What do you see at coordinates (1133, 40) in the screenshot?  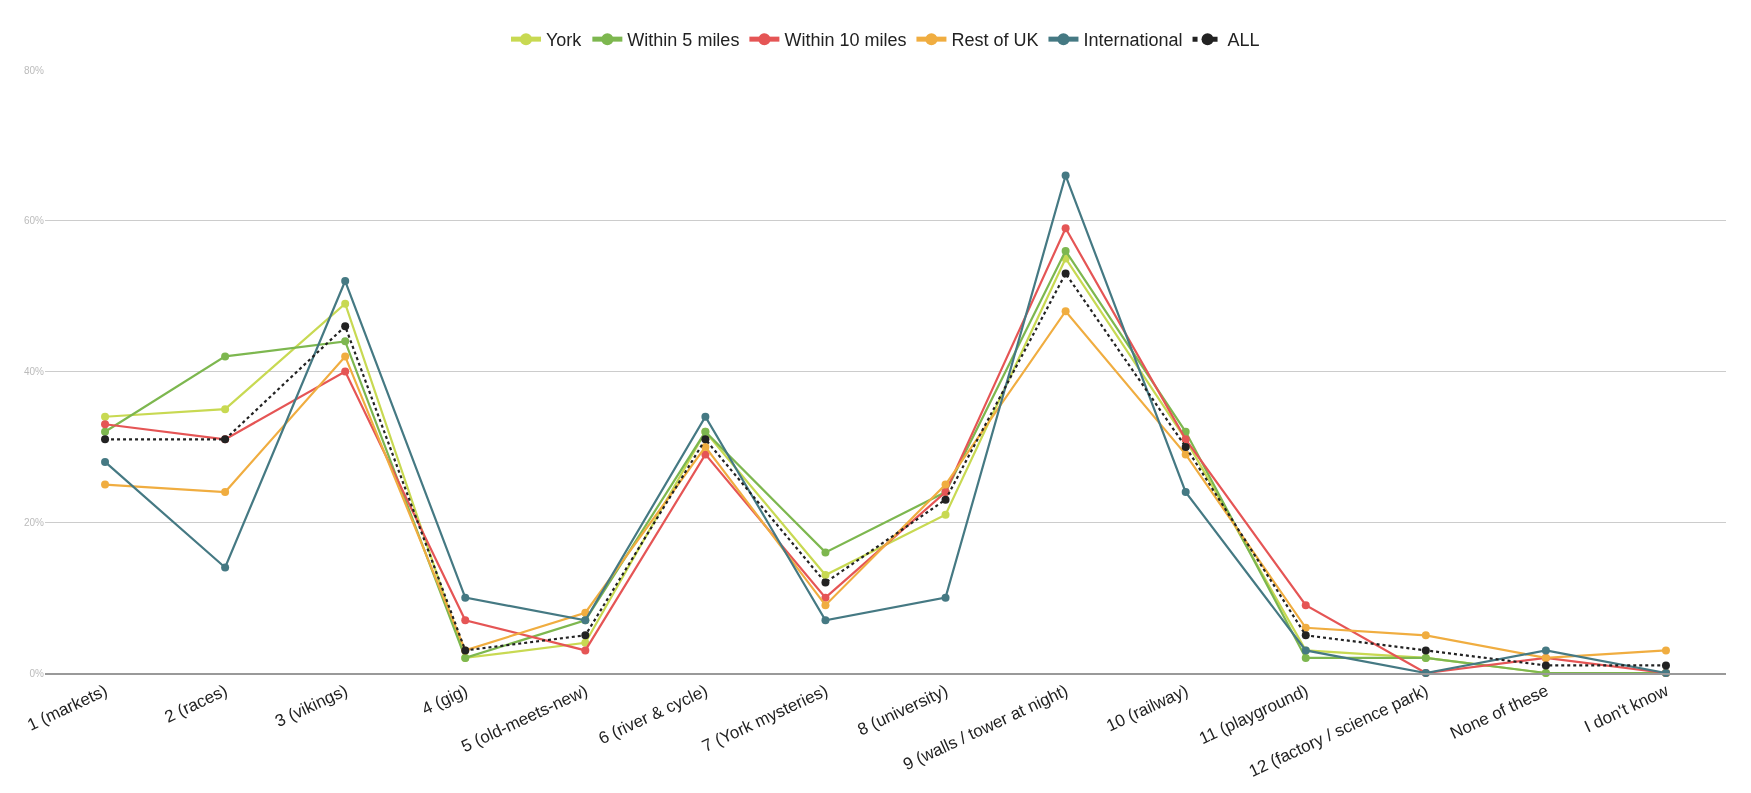 I see `legend-label: International` at bounding box center [1133, 40].